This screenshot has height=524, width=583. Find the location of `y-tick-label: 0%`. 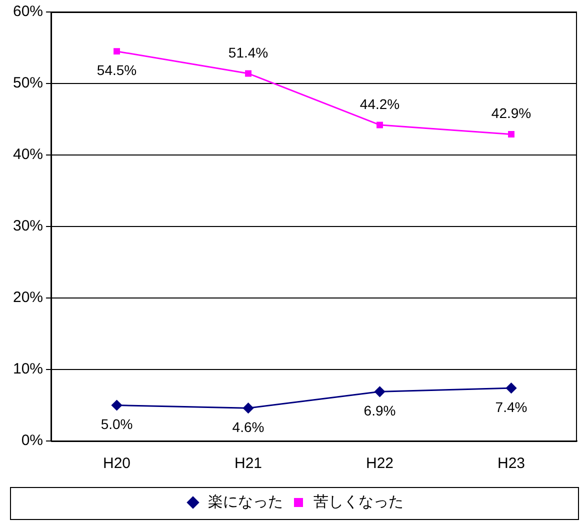

y-tick-label: 0% is located at coordinates (32, 441).